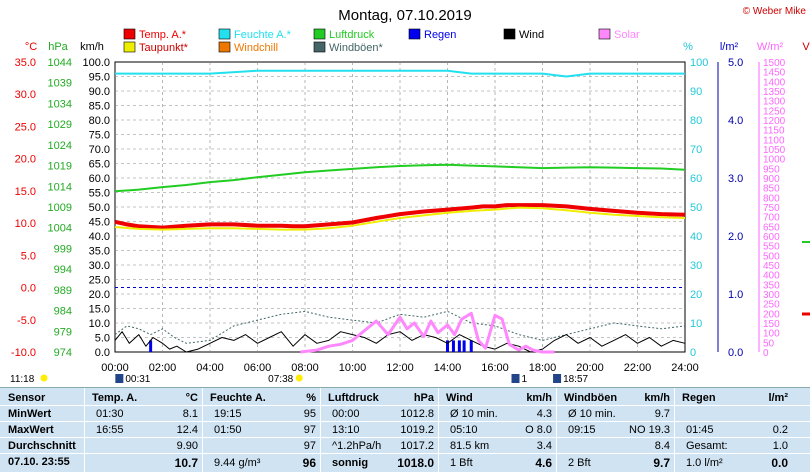 This screenshot has width=810, height=472. Describe the element at coordinates (99, 136) in the screenshot. I see `wind-tick-label: 75.0` at that location.